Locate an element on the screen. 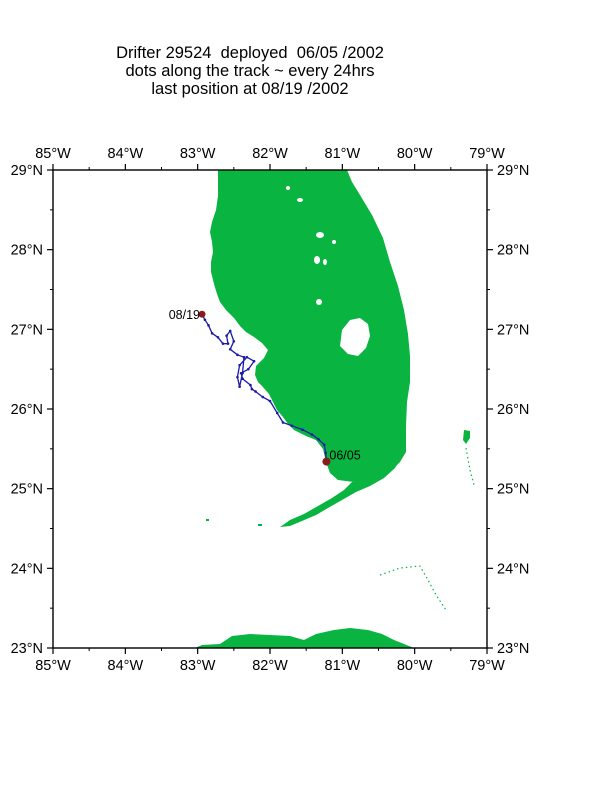  title-line-2: dots along the track ~ every 24hrs is located at coordinates (250, 71).